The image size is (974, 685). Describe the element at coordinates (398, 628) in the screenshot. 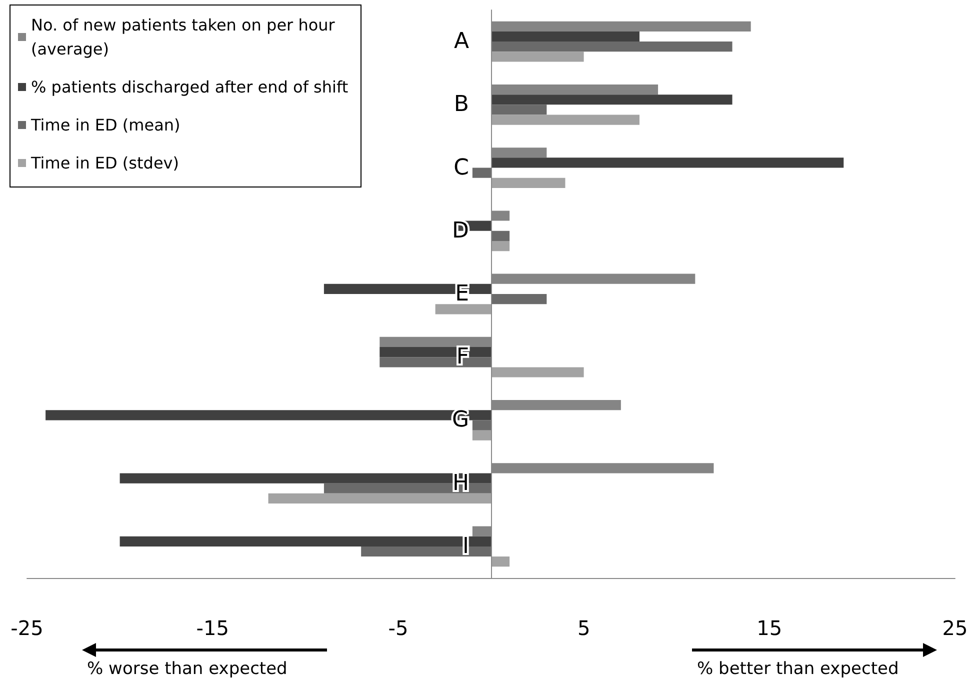

I see `x-tick-label: -5` at that location.